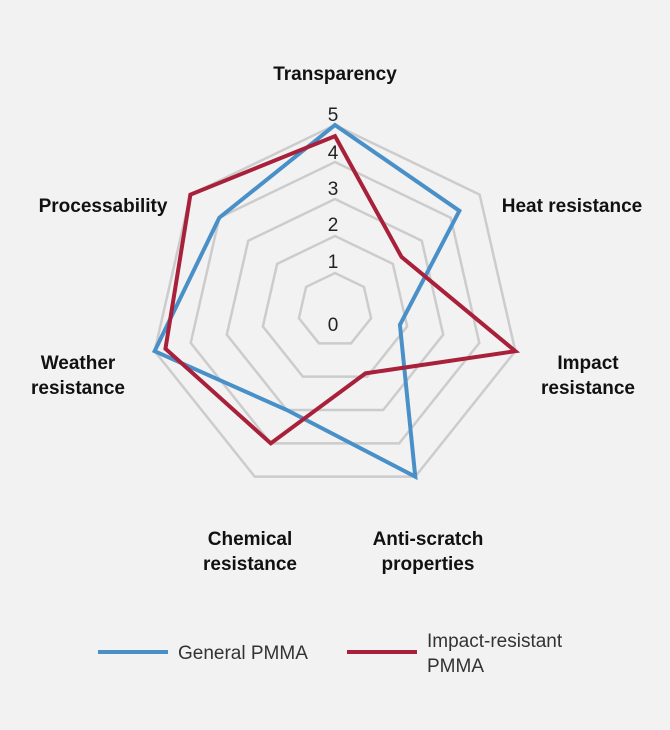  What do you see at coordinates (335, 74) in the screenshot?
I see `axis-label-0: Transparency` at bounding box center [335, 74].